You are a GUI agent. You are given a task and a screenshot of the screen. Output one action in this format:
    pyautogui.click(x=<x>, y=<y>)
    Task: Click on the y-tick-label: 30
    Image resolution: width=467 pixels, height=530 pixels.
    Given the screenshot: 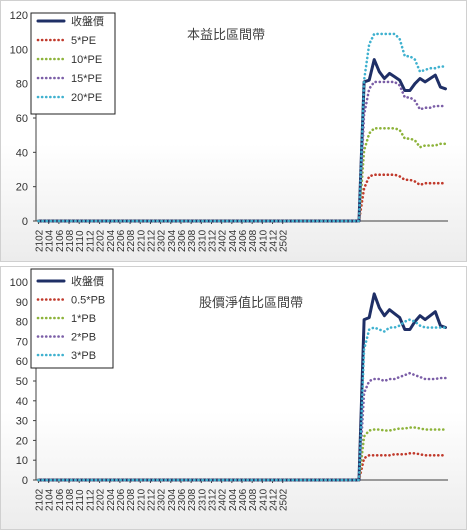 What is the action you would take?
    pyautogui.click(x=22, y=422)
    